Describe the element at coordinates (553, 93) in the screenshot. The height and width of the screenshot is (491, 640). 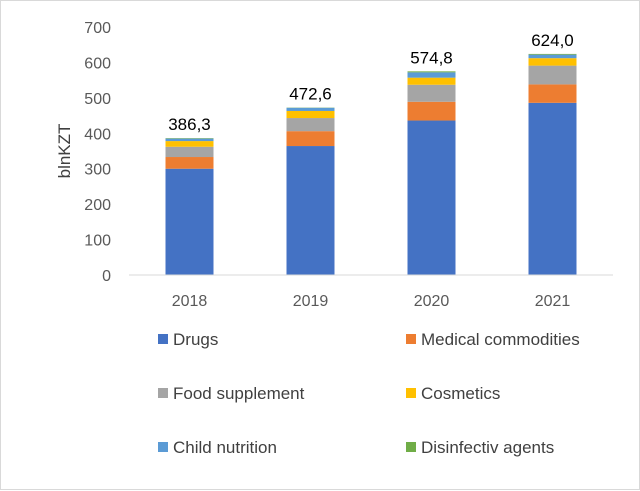
I see `bar-segment-medical-commodities-2021` at that location.